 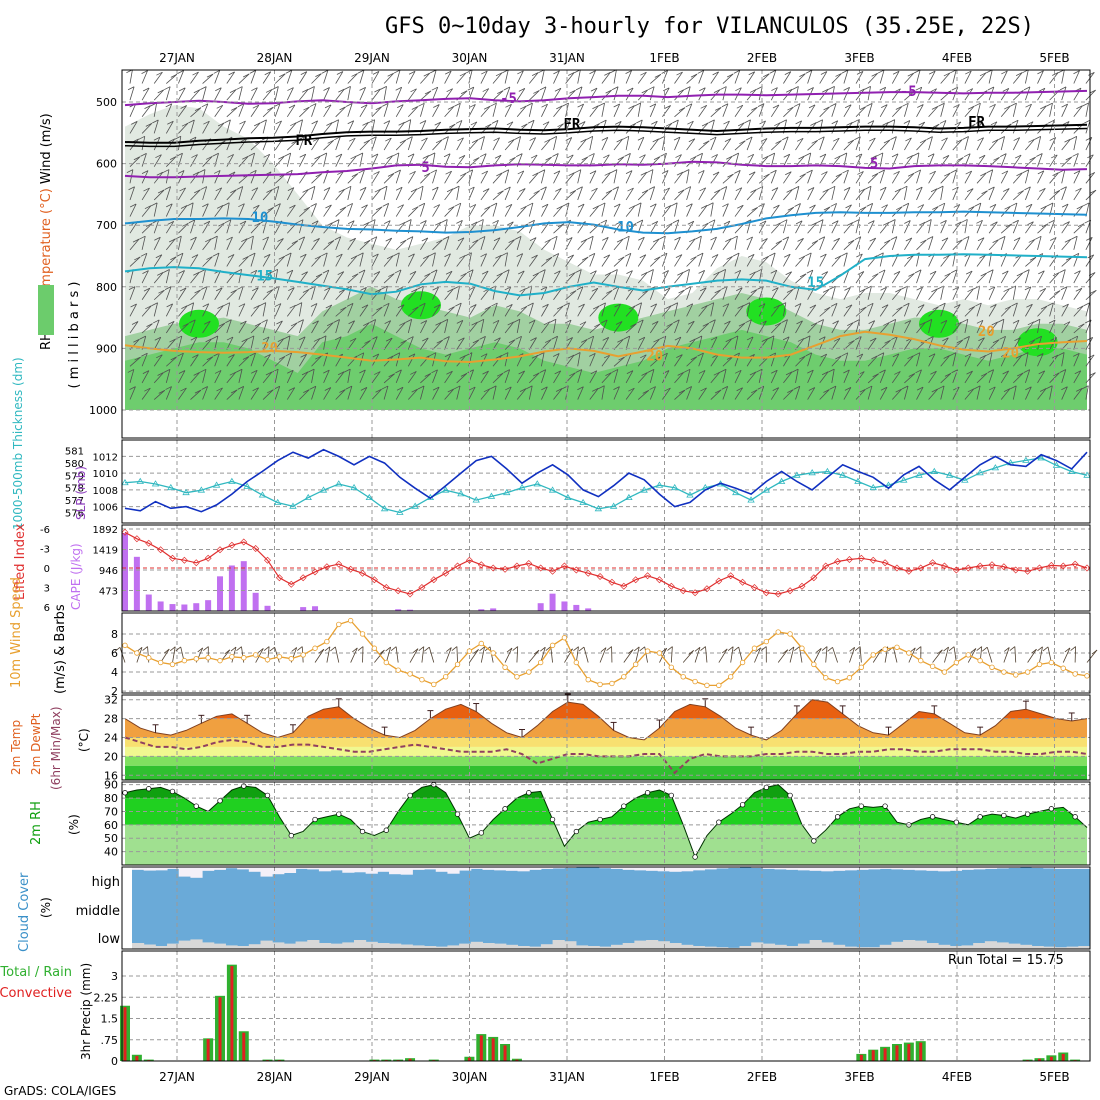 I want to click on rh-marker, so click(x=576, y=831).